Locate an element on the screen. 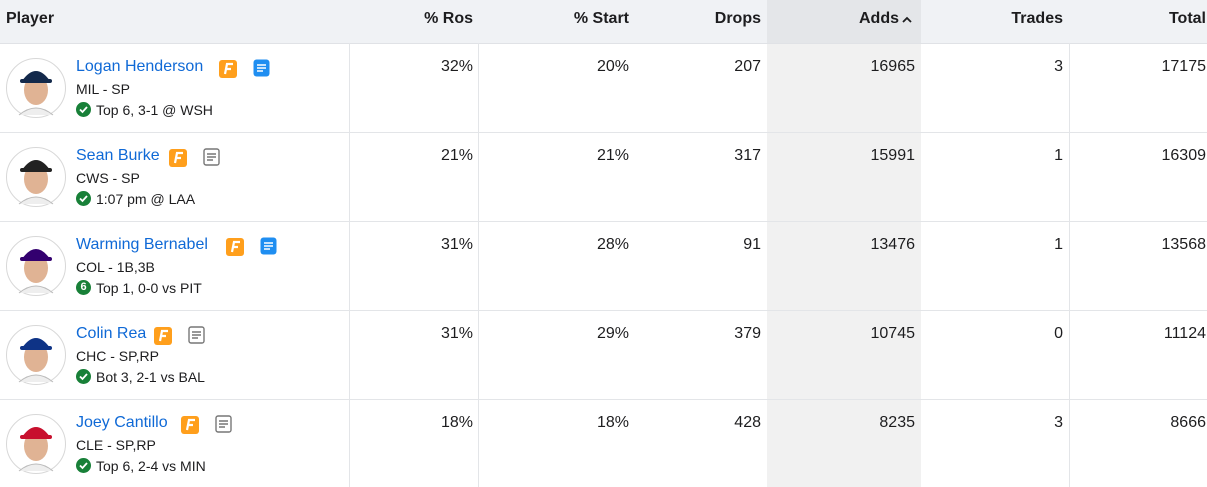 Image resolution: width=1207 pixels, height=487 pixels. game-status: Top 1, 0-0 vs PIT is located at coordinates (149, 288).